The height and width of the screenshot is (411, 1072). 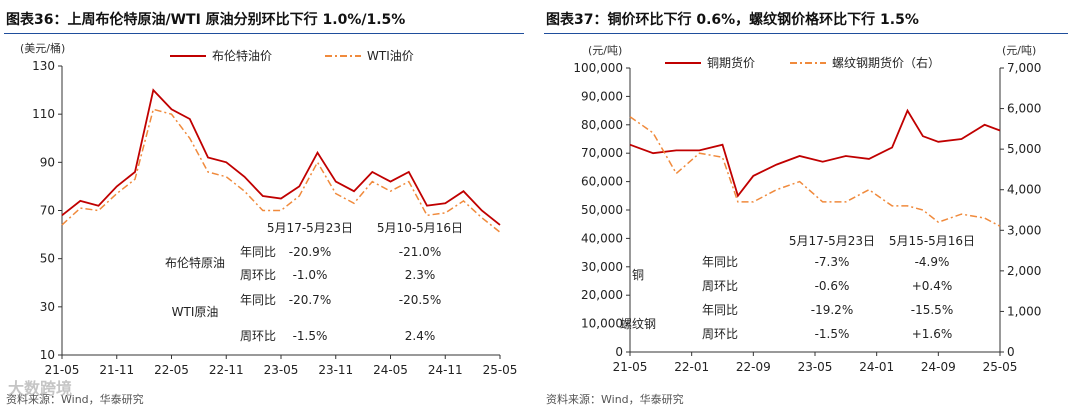 I want to click on x-tick-label: 24-09, so click(x=938, y=367).